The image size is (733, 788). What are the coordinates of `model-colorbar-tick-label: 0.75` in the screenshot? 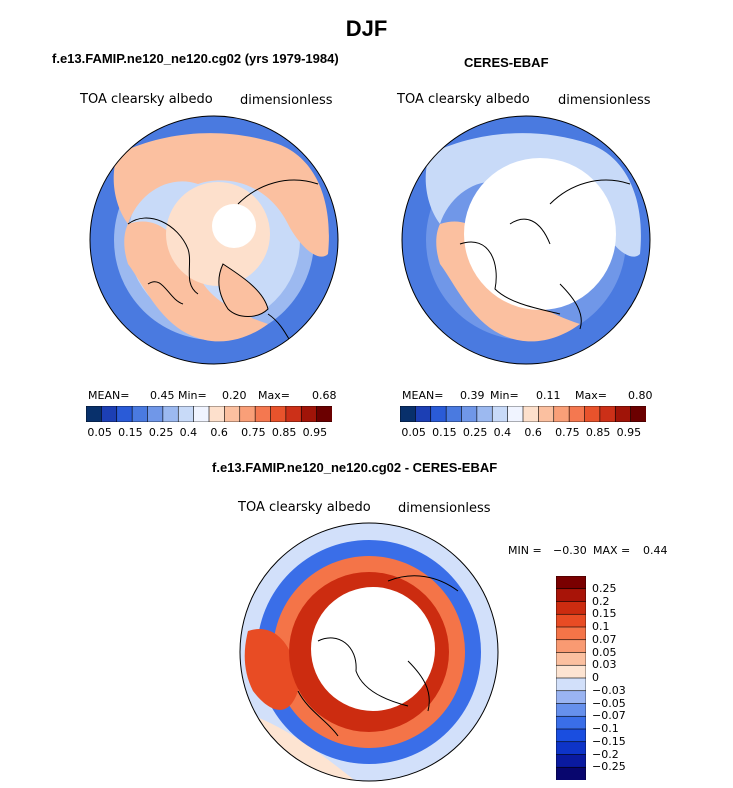 It's located at (253, 432).